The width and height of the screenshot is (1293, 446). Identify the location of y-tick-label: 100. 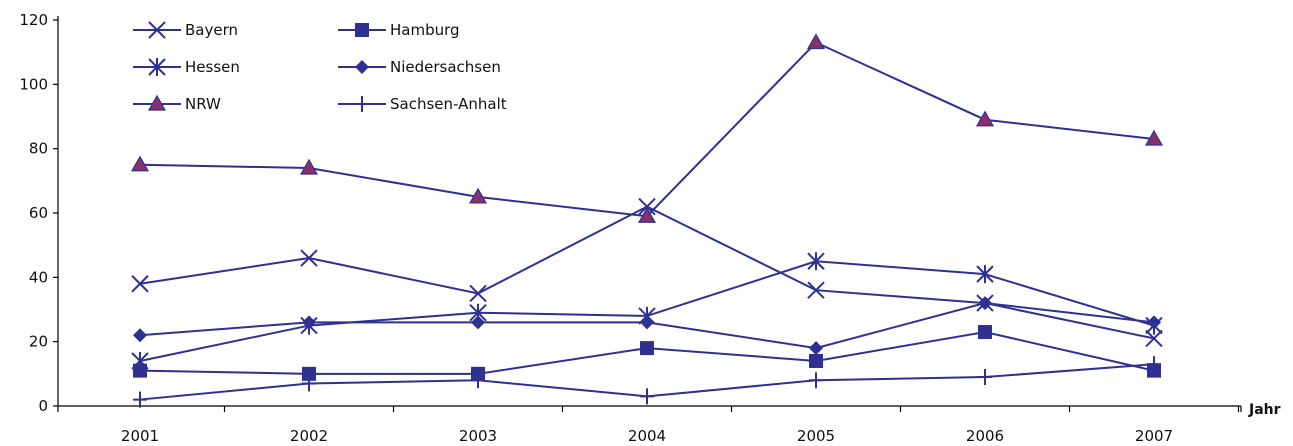
(33, 84).